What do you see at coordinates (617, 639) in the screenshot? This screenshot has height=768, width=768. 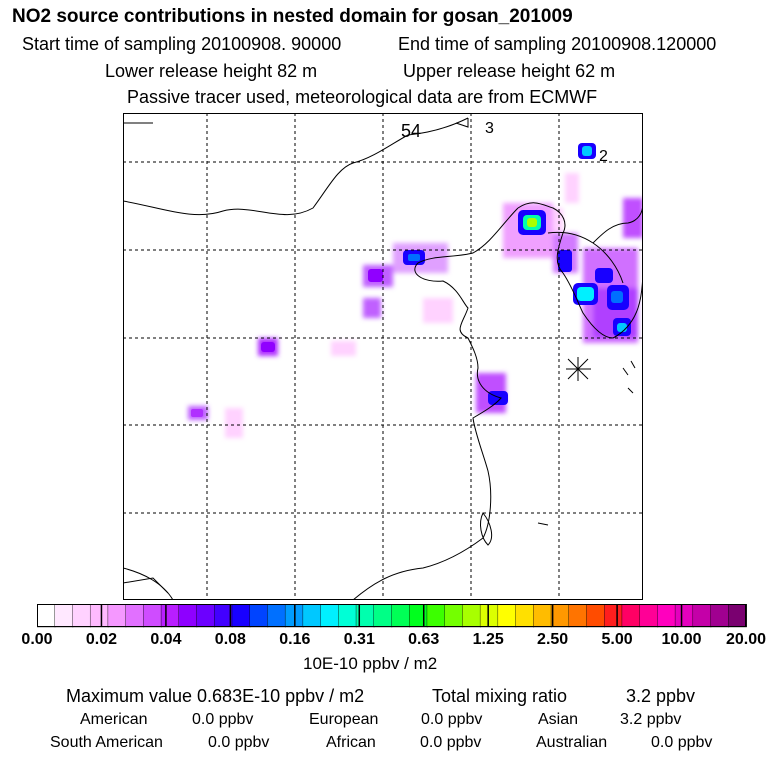 I see `colorbar-tick-label: 5.00` at bounding box center [617, 639].